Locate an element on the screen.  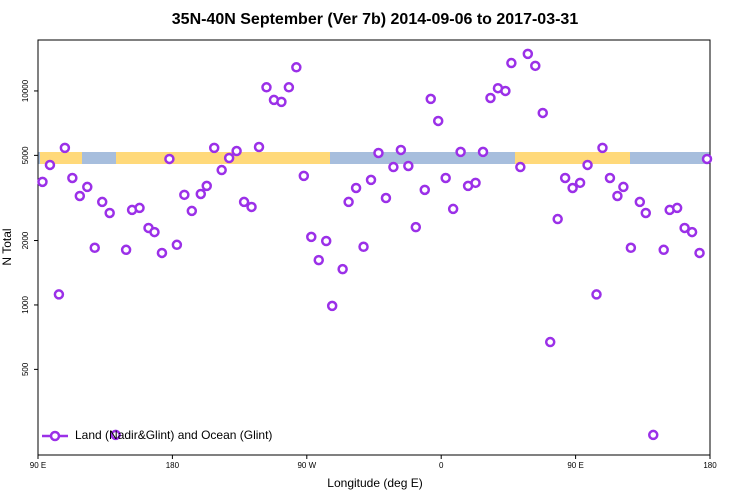
y-axis-label: N Total is located at coordinates (7, 246).